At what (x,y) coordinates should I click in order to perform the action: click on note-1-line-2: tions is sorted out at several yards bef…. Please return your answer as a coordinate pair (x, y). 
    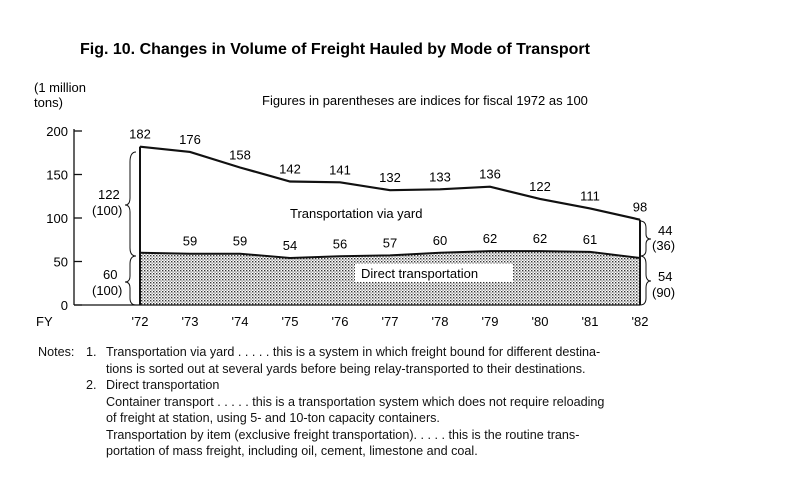
    Looking at the image, I should click on (346, 368).